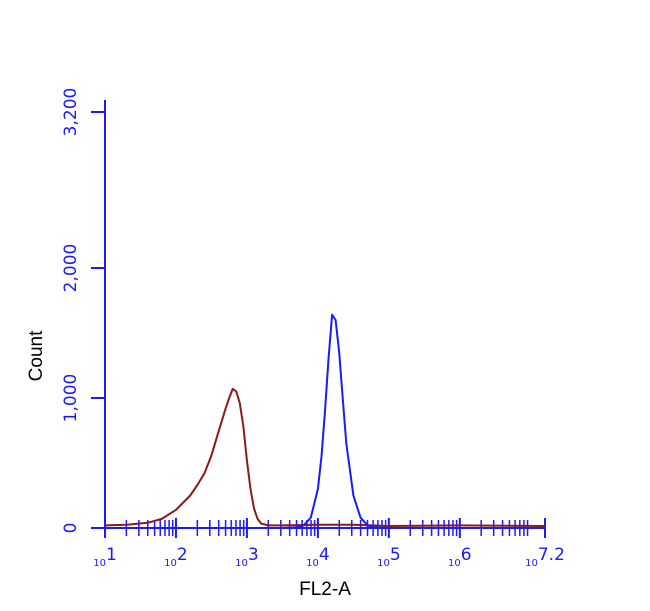 The width and height of the screenshot is (650, 611). What do you see at coordinates (71, 398) in the screenshot?
I see `y-tick-label: 1,000` at bounding box center [71, 398].